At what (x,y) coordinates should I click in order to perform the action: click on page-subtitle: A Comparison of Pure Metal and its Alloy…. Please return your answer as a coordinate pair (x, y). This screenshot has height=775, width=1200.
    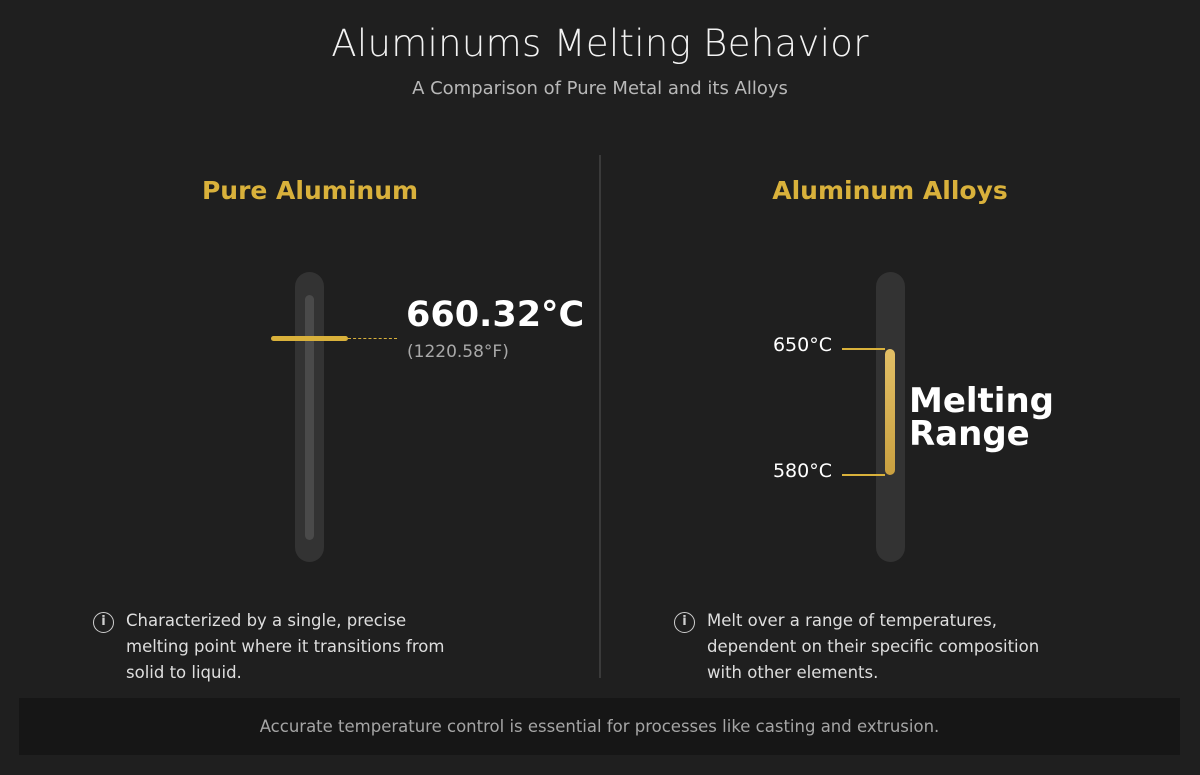
    Looking at the image, I should click on (600, 88).